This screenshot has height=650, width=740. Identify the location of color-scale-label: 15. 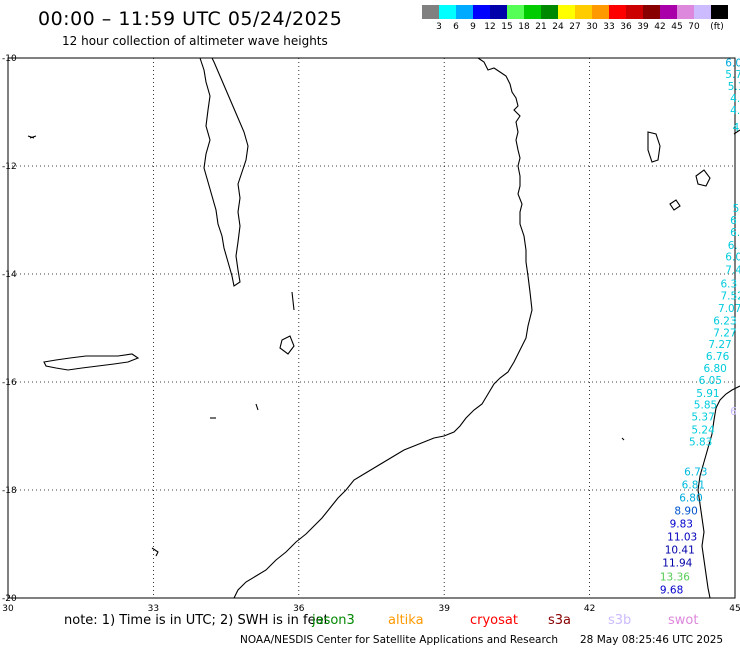
(507, 27).